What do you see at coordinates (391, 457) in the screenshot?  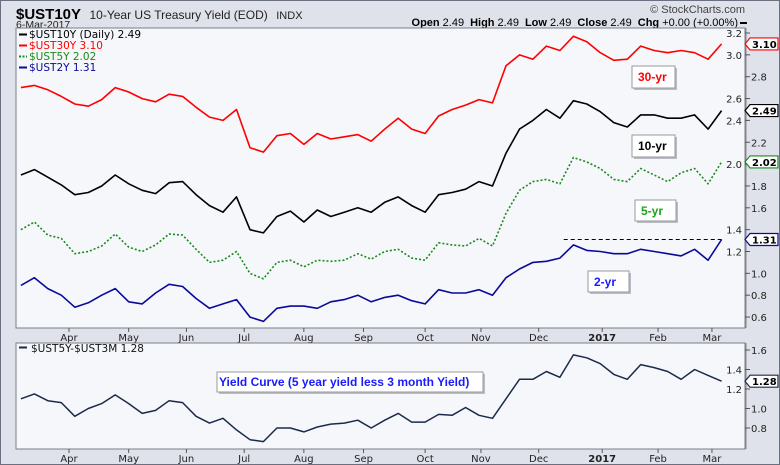 I see `lower-x-axis: Apr May Jun Jul Aug Sep Oct Nov Dec 2017 Feb Mar` at bounding box center [391, 457].